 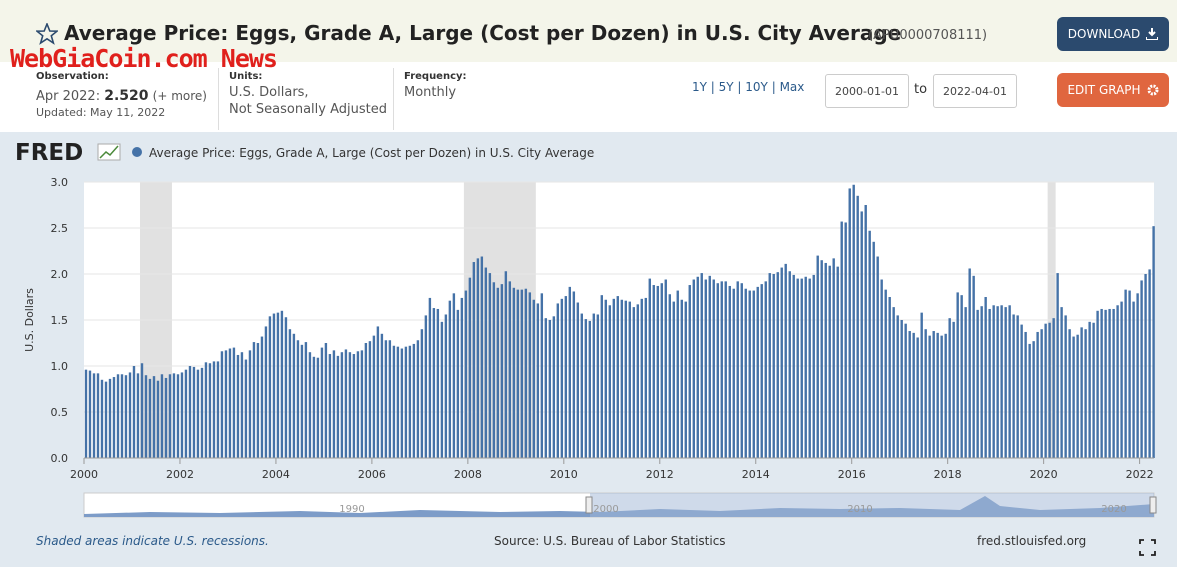 I want to click on navigator-selection, so click(x=872, y=505).